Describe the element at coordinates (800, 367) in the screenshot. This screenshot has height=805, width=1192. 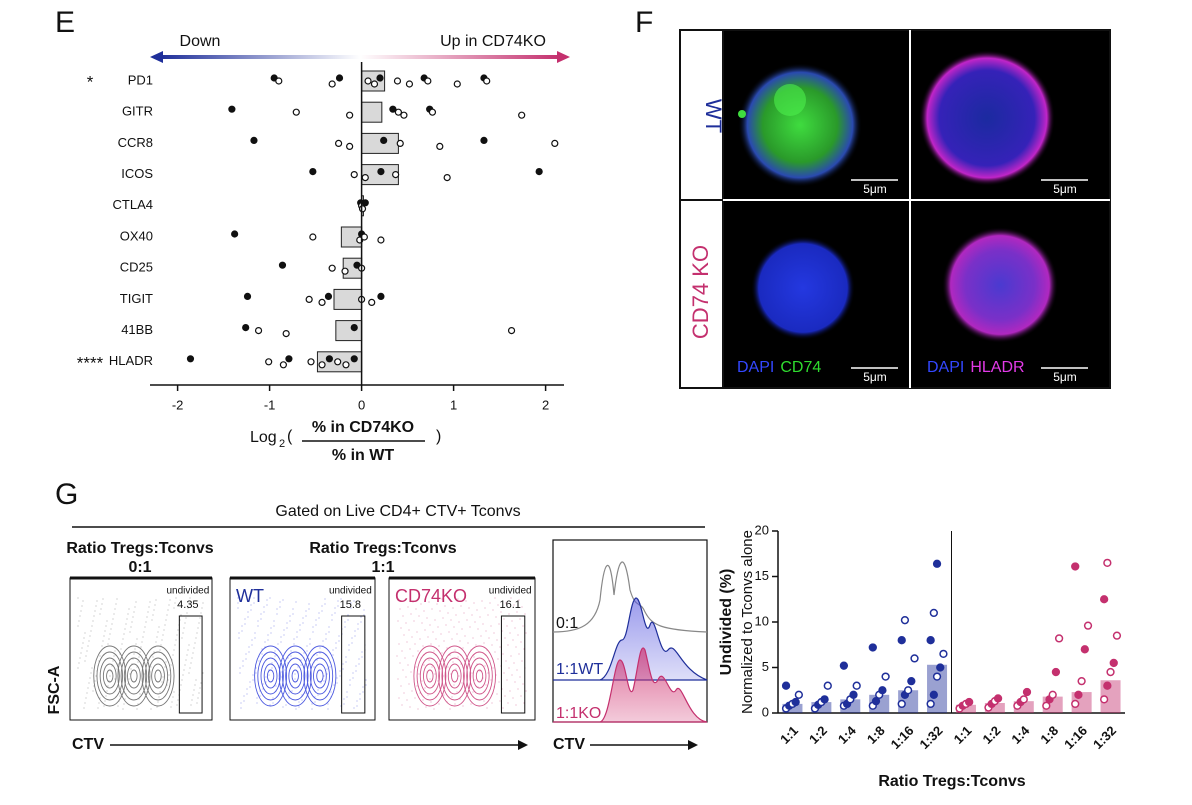
I see `stain-label: CD74` at that location.